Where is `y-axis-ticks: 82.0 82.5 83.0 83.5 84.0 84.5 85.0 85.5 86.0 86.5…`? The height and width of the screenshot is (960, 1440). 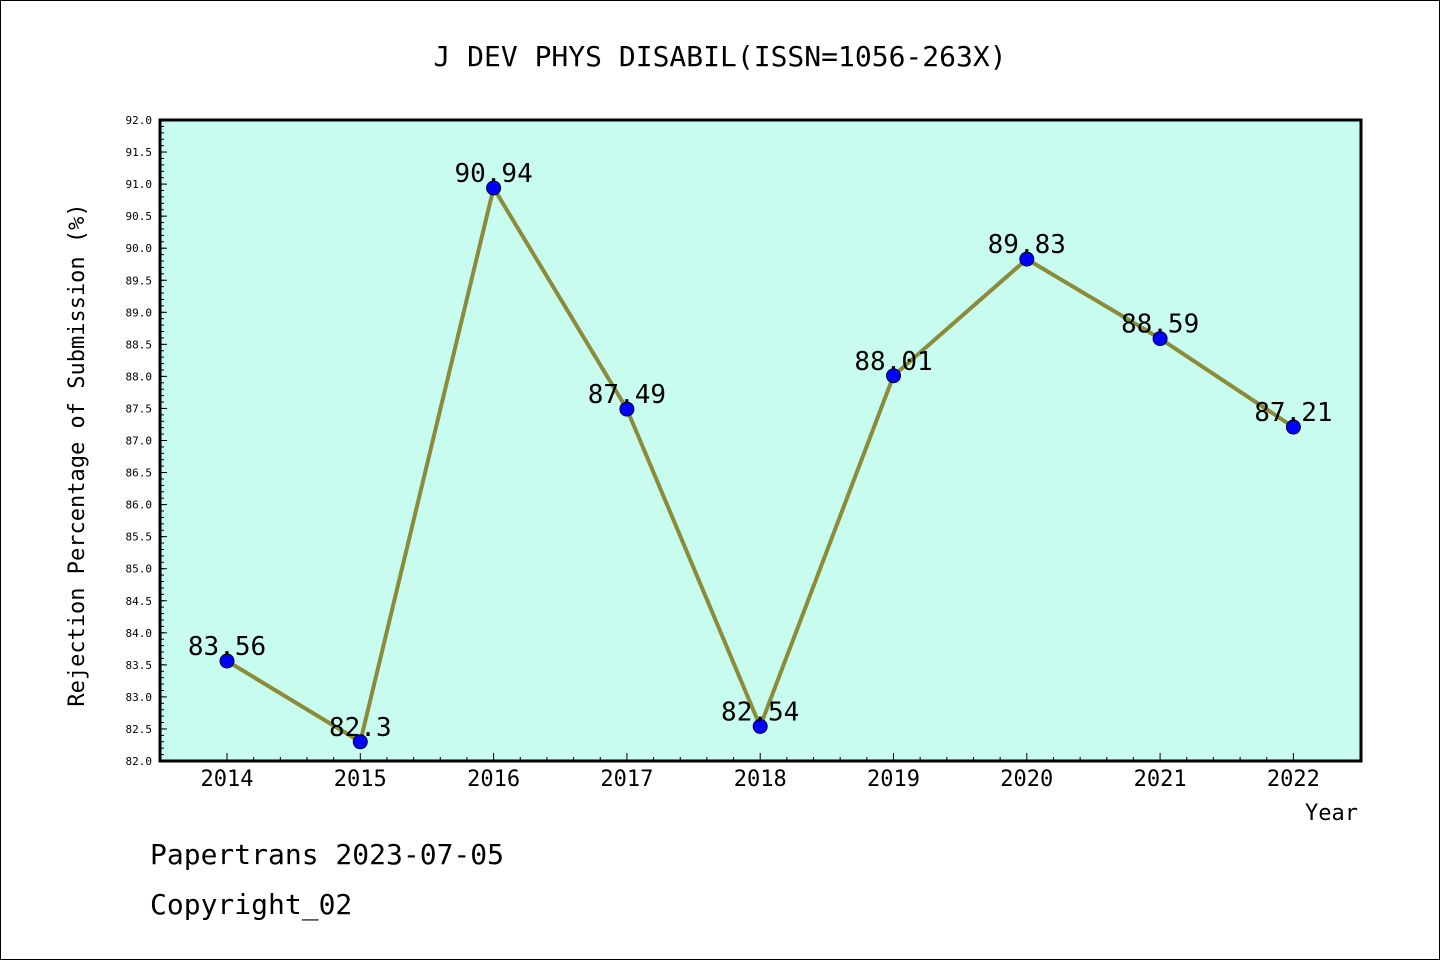
y-axis-ticks: 82.0 82.5 83.0 83.5 84.0 84.5 85.0 85.5 86.0 86.5… is located at coordinates (146, 441).